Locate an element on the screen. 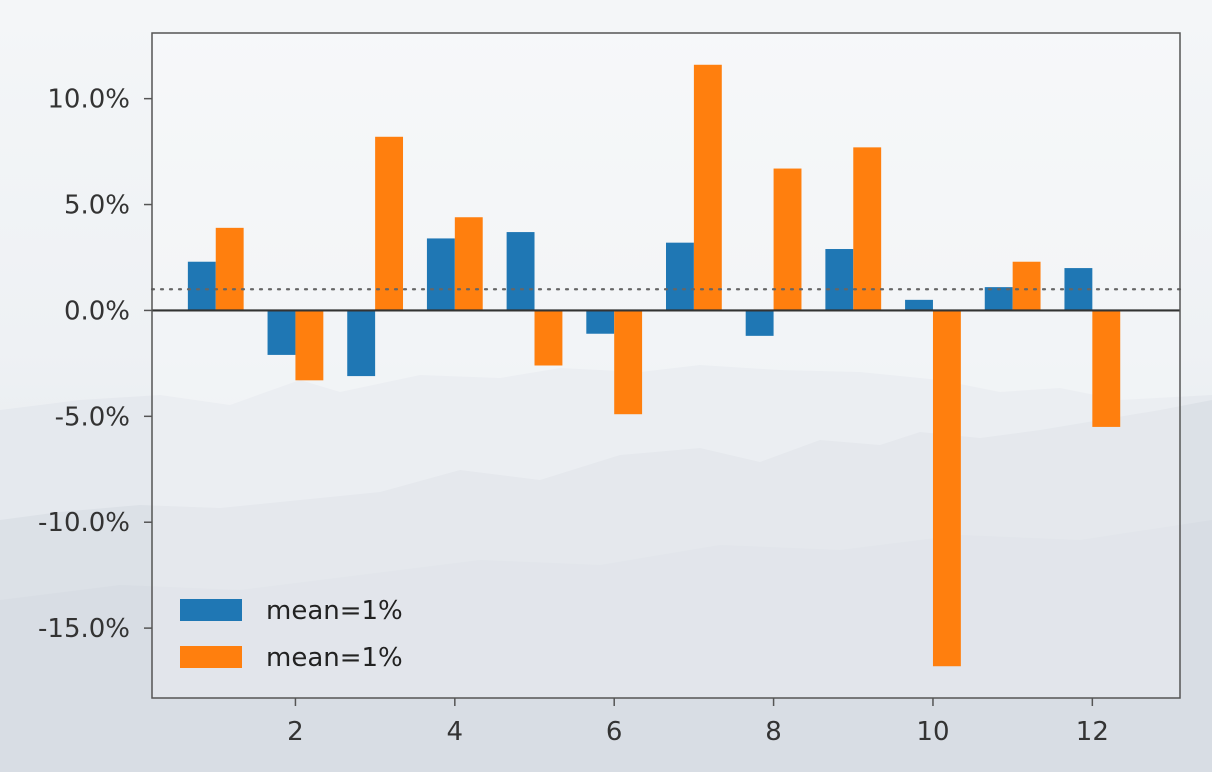 This screenshot has width=1212, height=777. bar-series2-x4 is located at coordinates (468, 264).